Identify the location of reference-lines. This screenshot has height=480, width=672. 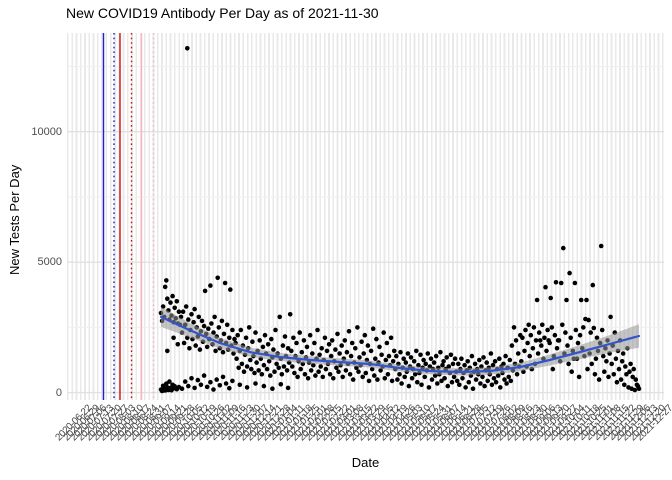
(128, 216).